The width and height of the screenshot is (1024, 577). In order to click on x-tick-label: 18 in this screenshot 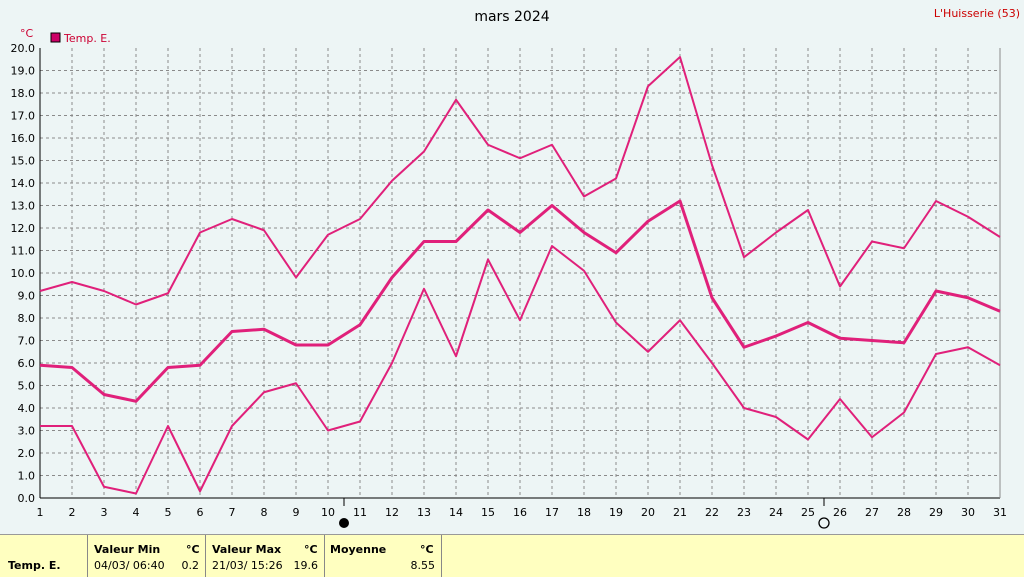, I will do `click(584, 512)`.